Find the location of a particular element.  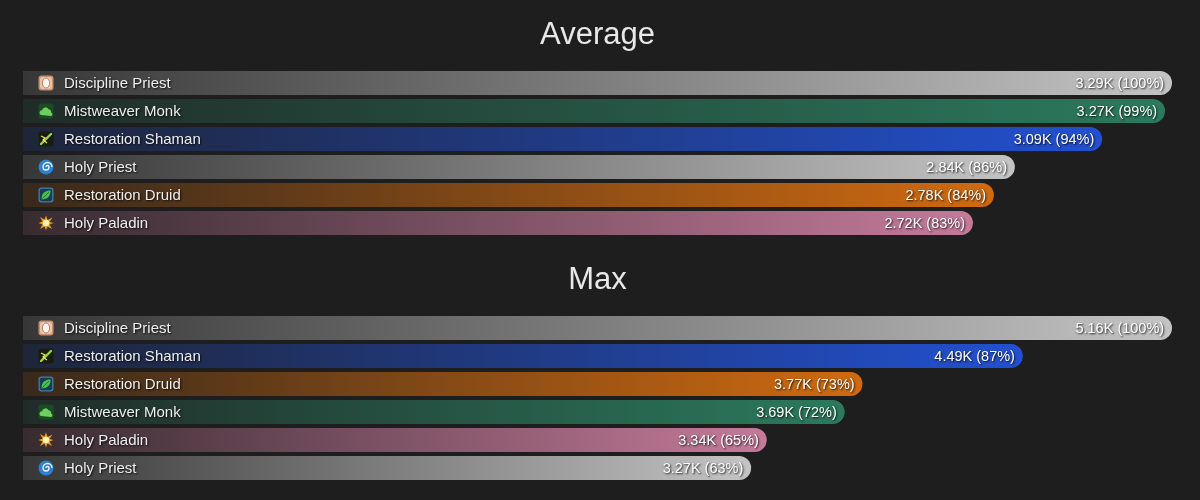

data-label: 2.84K (86%) is located at coordinates (966, 167).